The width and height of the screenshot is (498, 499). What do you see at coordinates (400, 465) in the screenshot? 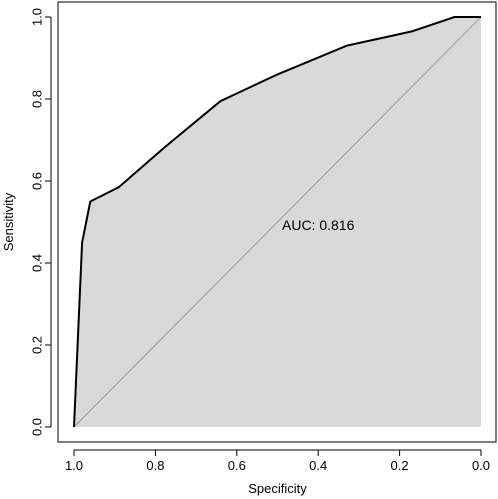
I see `x-tick-label: 0.2` at bounding box center [400, 465].